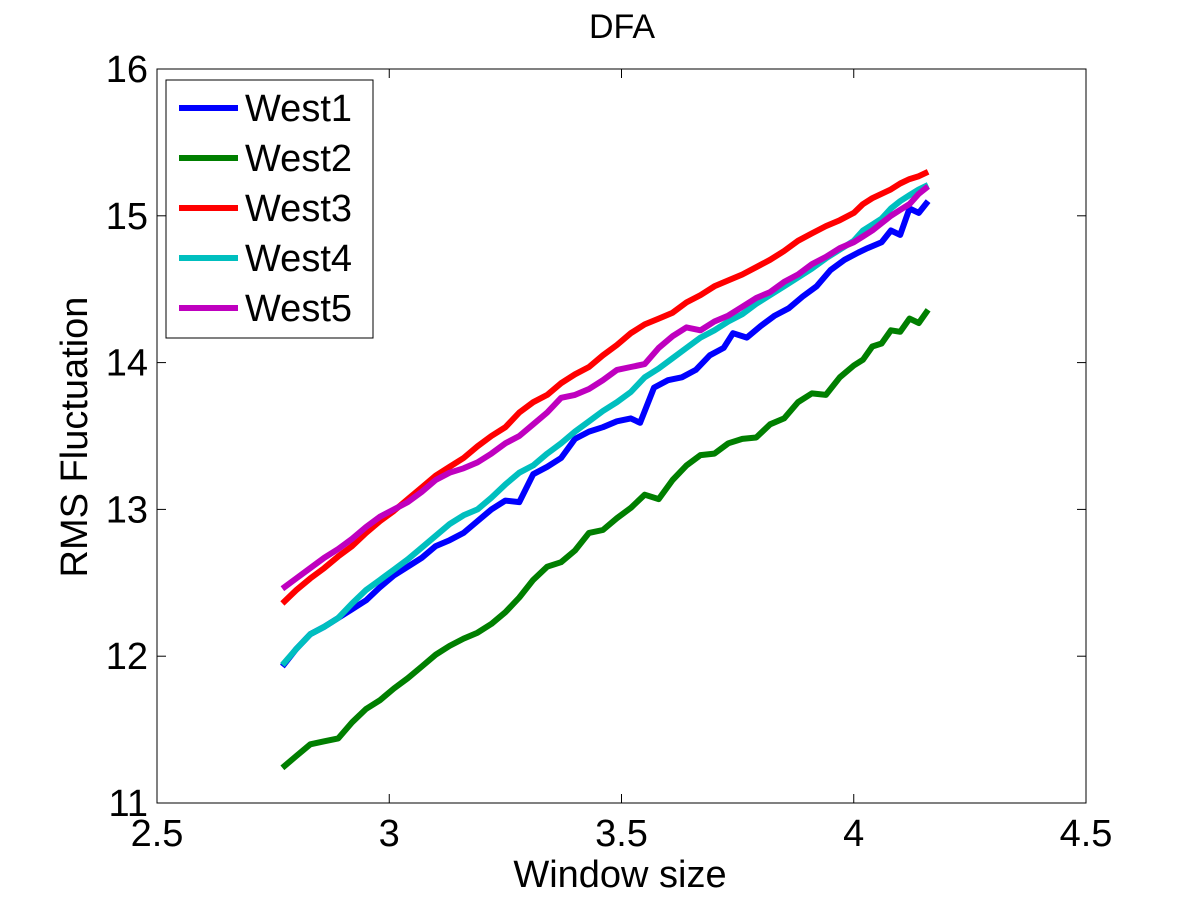 Image resolution: width=1201 pixels, height=901 pixels. Describe the element at coordinates (298, 259) in the screenshot. I see `legend-label-west4: West4` at that location.